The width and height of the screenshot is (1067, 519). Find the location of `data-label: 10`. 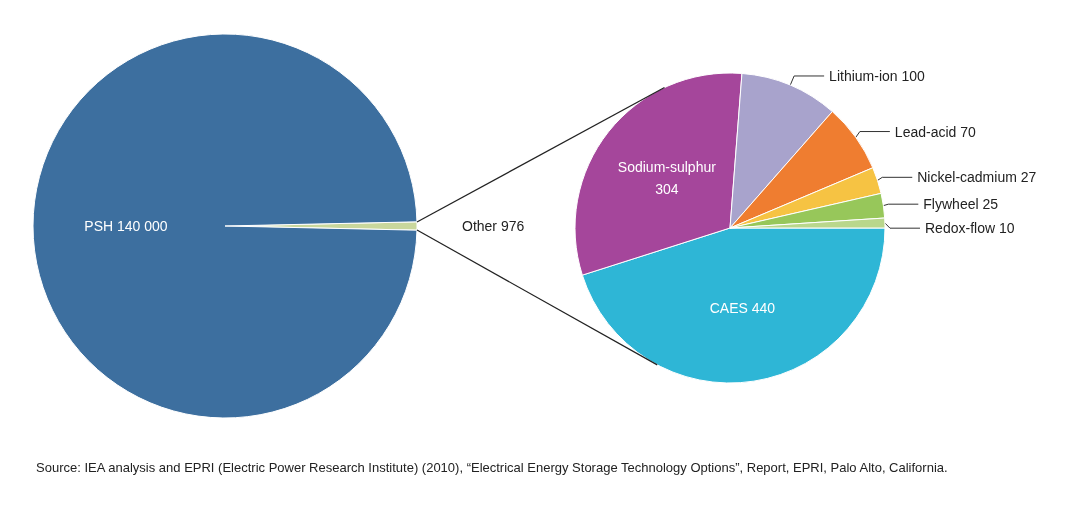

data-label: 10 is located at coordinates (1006, 228).